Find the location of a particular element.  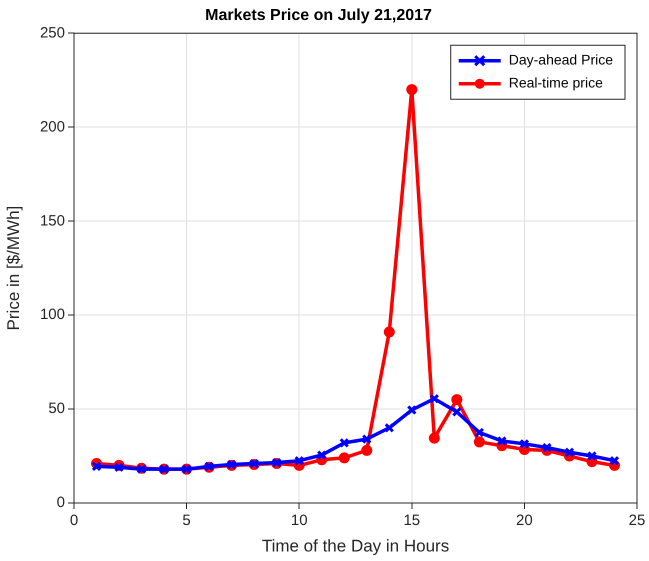

chart-title: Markets Price on July 21,2017 is located at coordinates (318, 15).